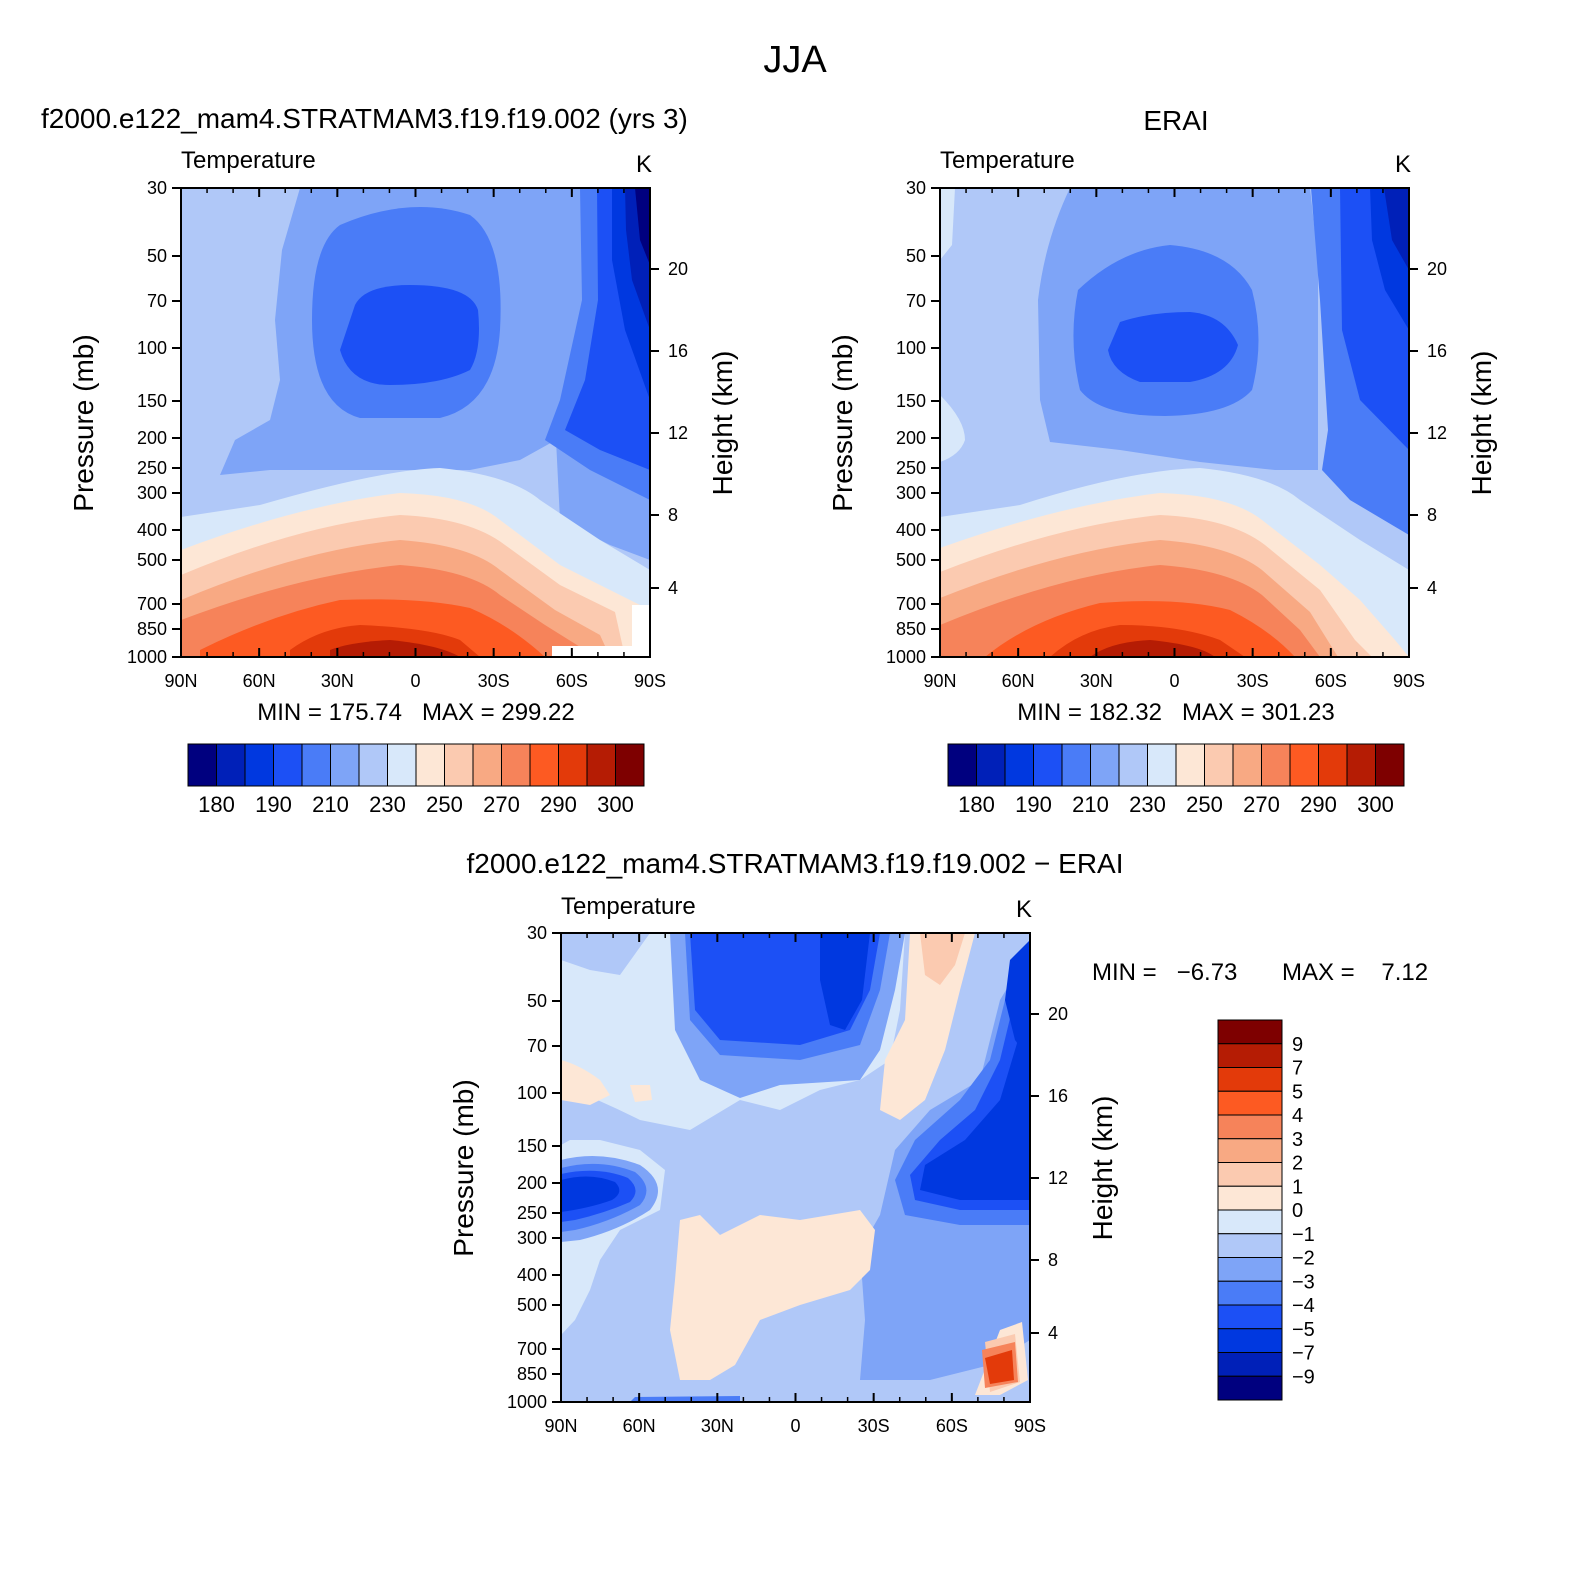 Image resolution: width=1585 pixels, height=1588 pixels. Describe the element at coordinates (1147, 804) in the screenshot. I see `colorbar-label: 230` at that location.